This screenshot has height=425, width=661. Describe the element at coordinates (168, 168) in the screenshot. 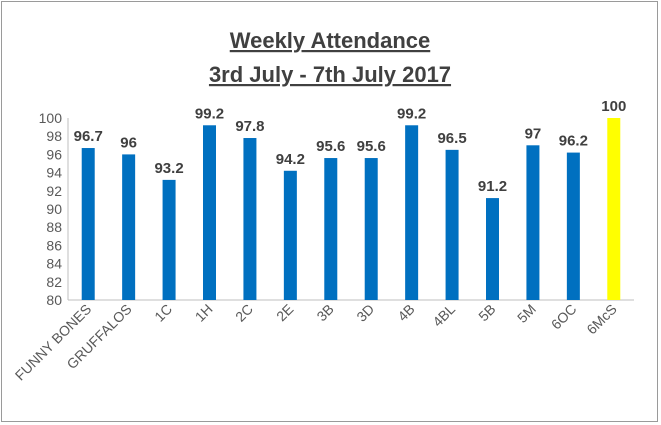

I see `bar-value-label: 93.2` at that location.